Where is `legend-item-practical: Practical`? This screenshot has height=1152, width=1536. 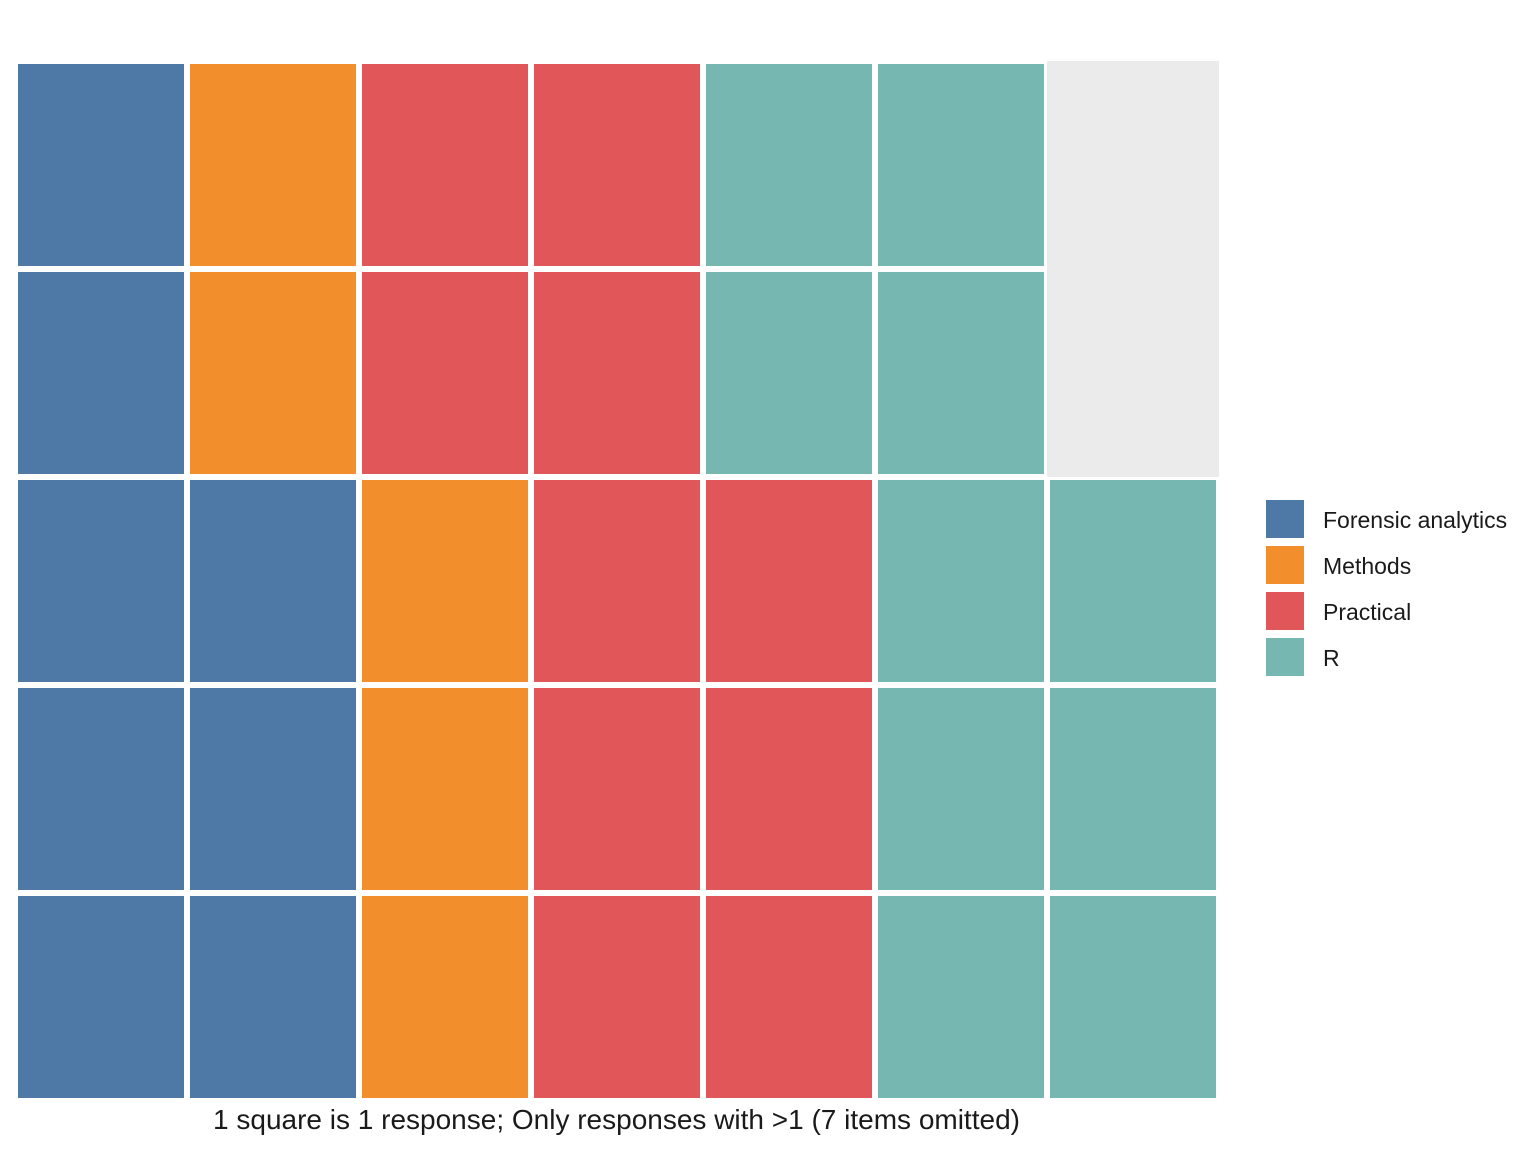 legend-item-practical: Practical is located at coordinates (1395, 613).